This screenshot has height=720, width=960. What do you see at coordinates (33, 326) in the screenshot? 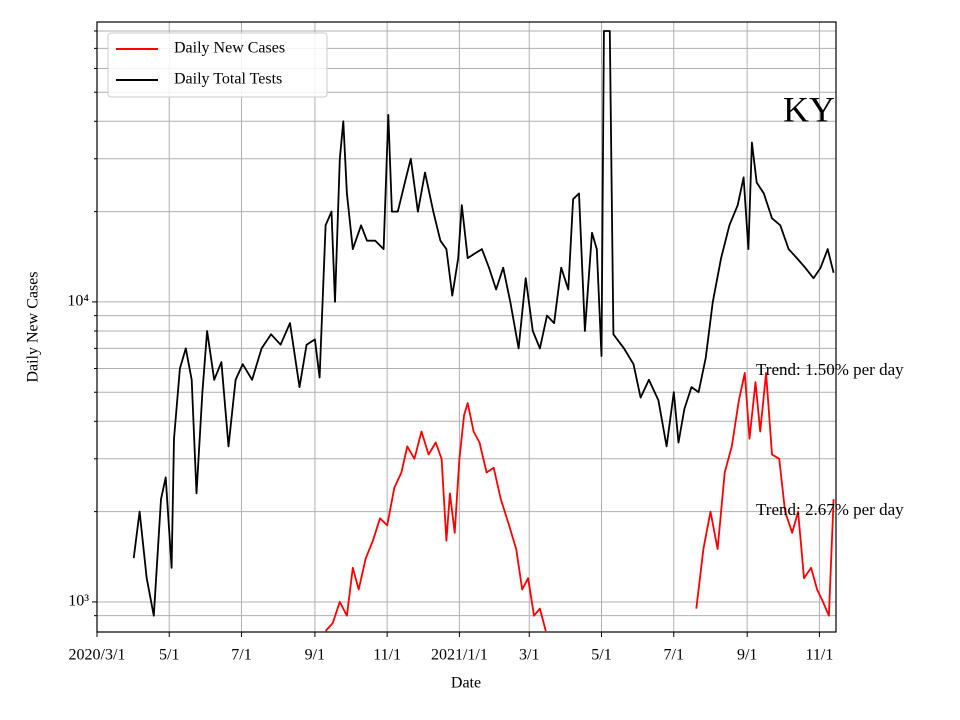
I see `y-axis-label: Daily New Cases` at bounding box center [33, 326].